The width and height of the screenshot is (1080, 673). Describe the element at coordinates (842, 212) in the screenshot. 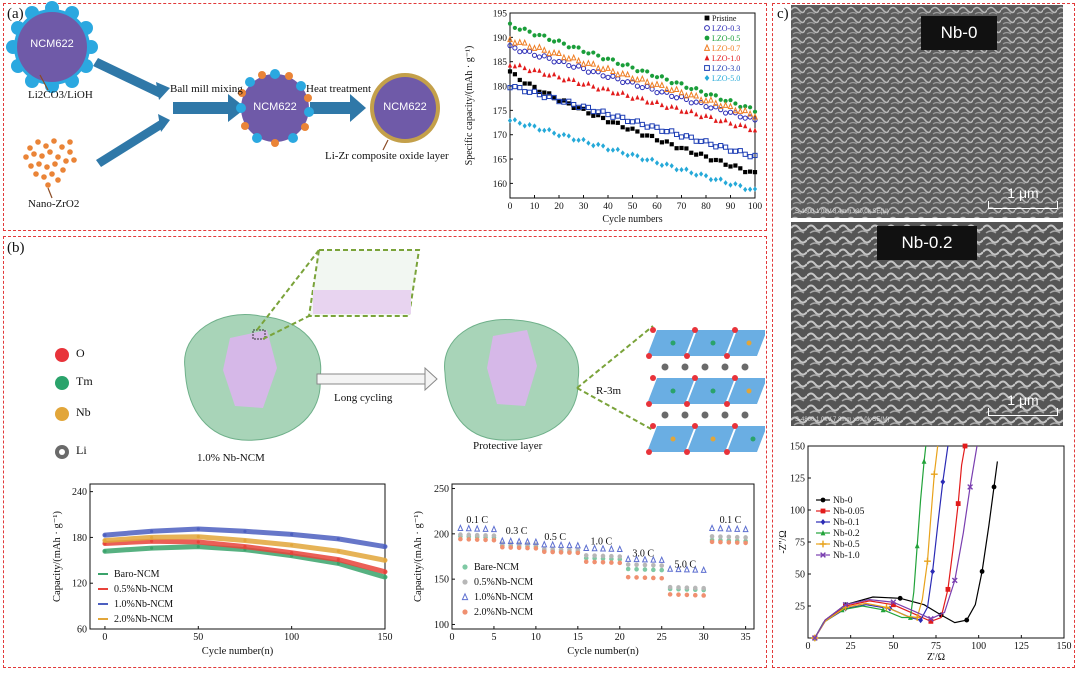

I see `sem-info-1: S-4800 1.0kV 8.4mm x30.0k SE(U)` at that location.